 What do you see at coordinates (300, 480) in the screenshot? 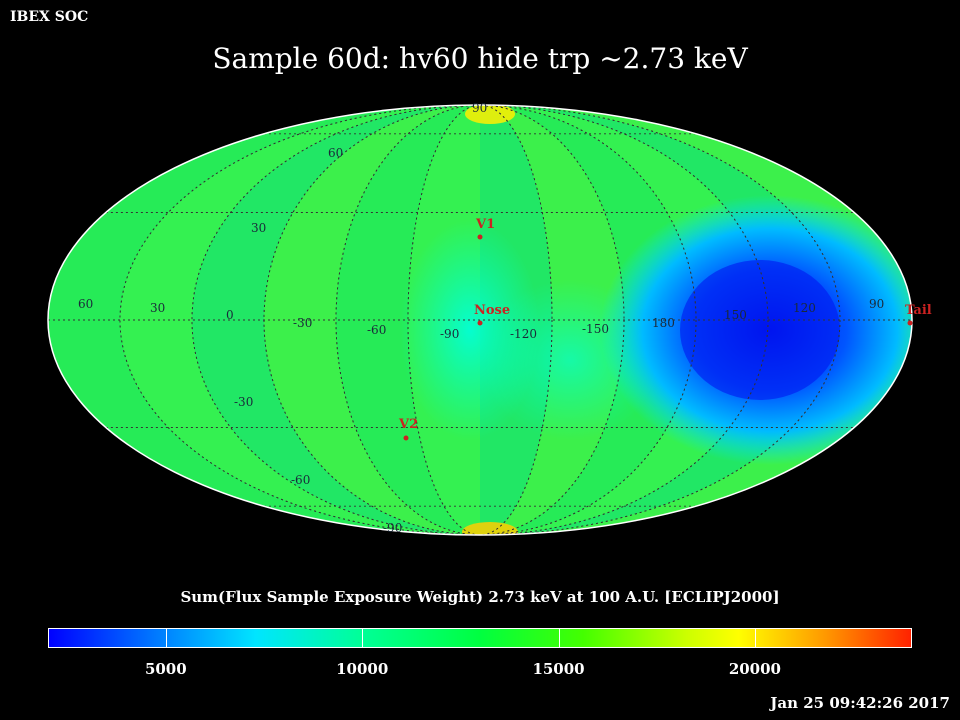
I see `latitude-label: -60` at bounding box center [300, 480].